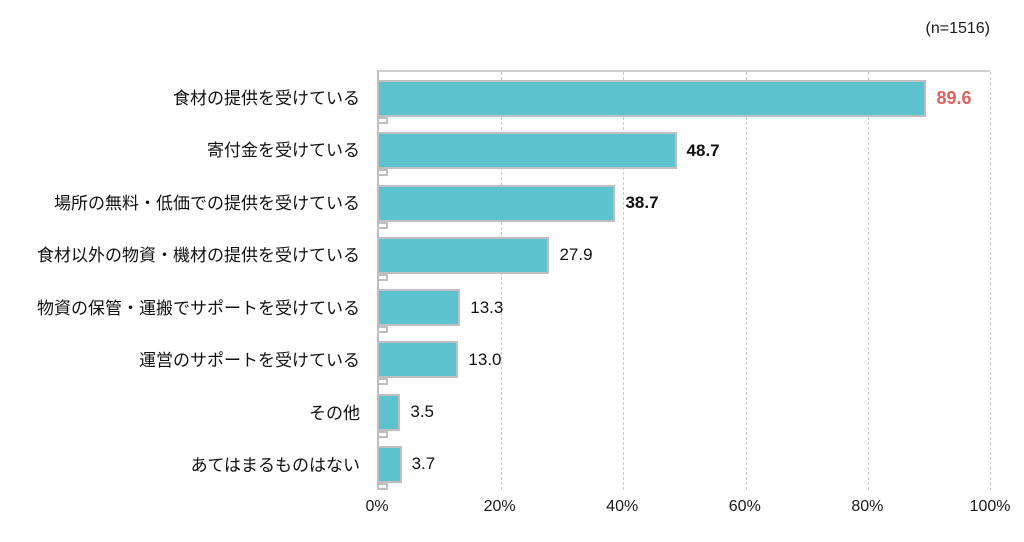 Image resolution: width=1024 pixels, height=542 pixels. I want to click on bar-row: 3.5, so click(684, 412).